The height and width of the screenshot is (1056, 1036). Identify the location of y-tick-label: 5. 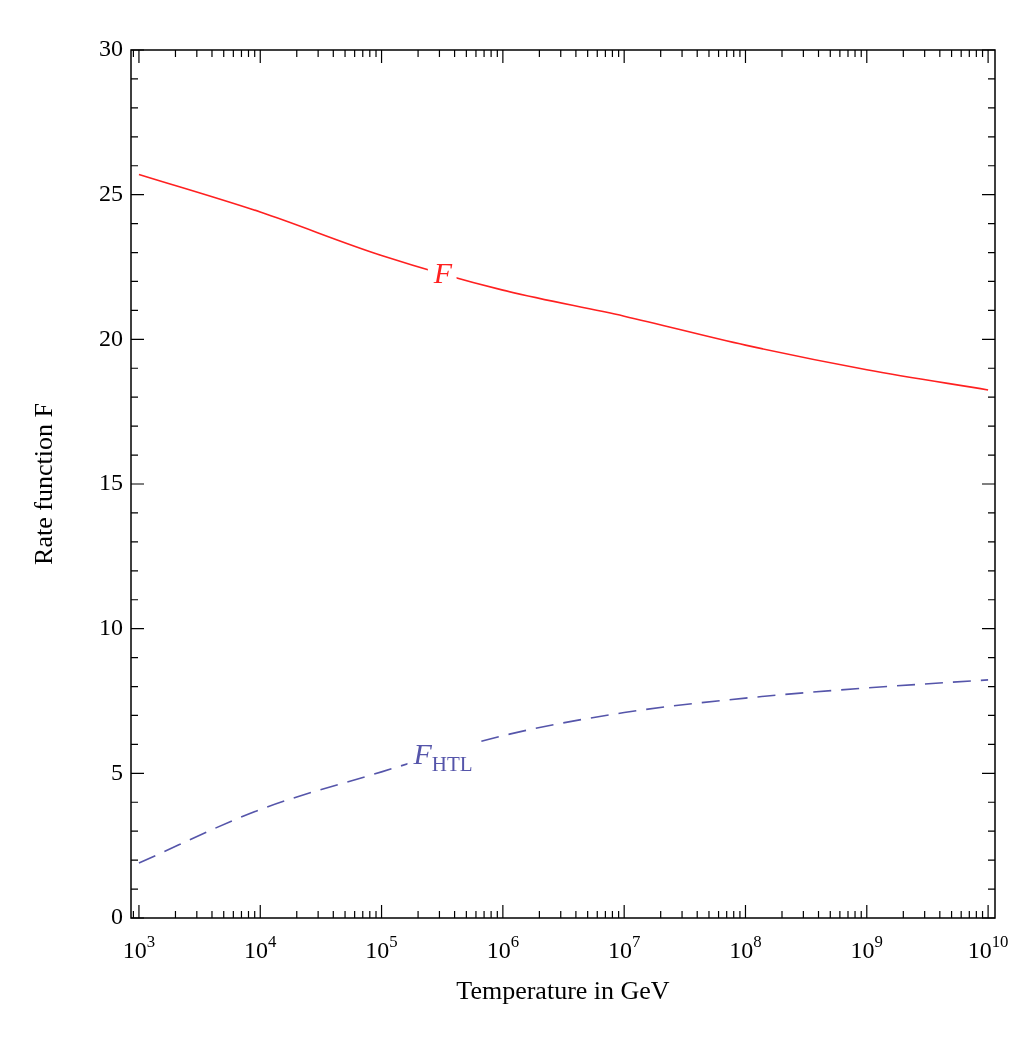
(117, 771).